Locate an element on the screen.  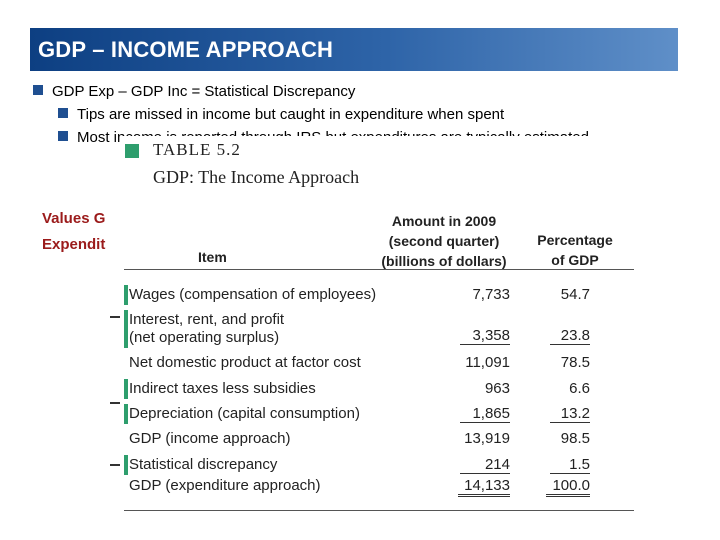
table-label: TABLE 5.2 is located at coordinates (197, 149).